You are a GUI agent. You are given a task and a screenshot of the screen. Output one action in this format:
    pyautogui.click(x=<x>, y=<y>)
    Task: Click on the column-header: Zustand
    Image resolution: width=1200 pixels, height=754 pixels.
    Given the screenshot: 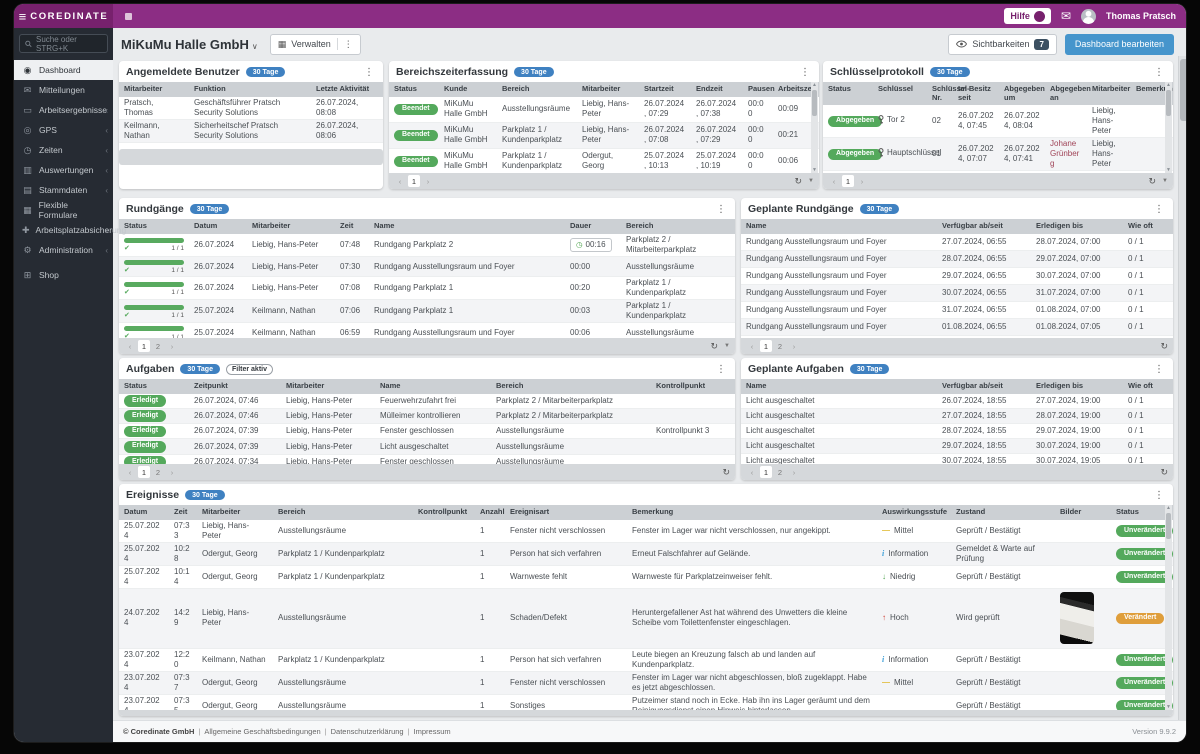 What is the action you would take?
    pyautogui.click(x=971, y=511)
    